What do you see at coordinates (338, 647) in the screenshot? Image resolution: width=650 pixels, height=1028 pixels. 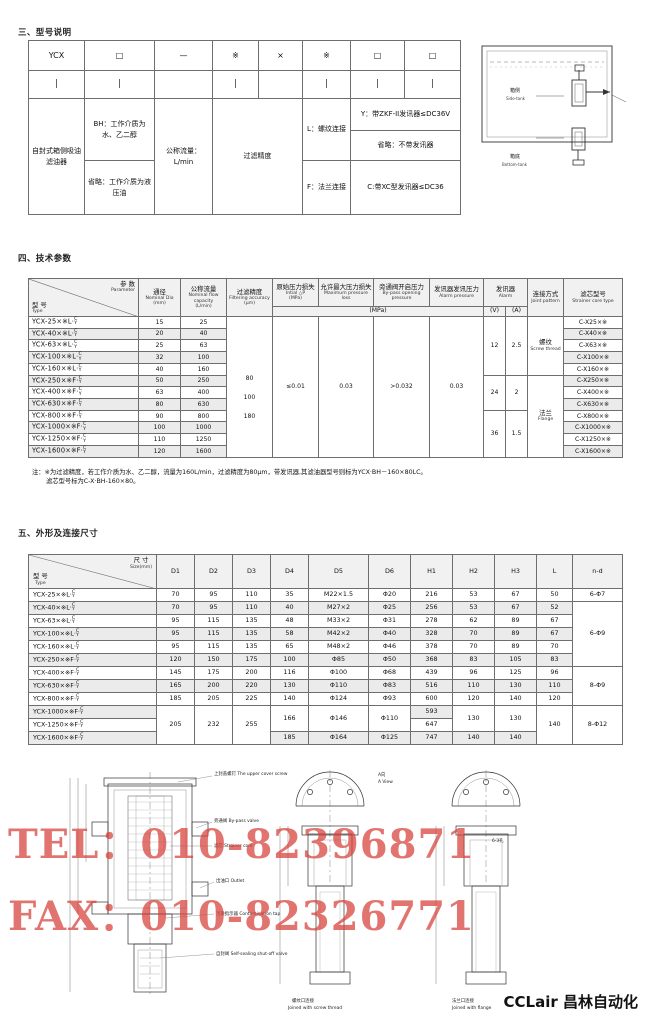 I see `dim-d5-4: M48×2` at bounding box center [338, 647].